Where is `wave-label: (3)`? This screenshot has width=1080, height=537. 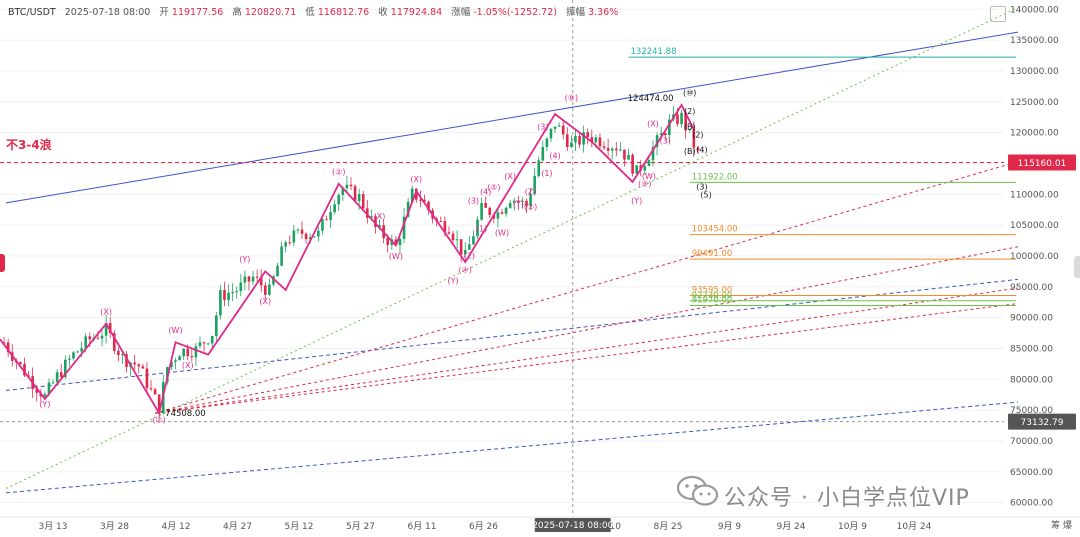
wave-label: (3) is located at coordinates (473, 201).